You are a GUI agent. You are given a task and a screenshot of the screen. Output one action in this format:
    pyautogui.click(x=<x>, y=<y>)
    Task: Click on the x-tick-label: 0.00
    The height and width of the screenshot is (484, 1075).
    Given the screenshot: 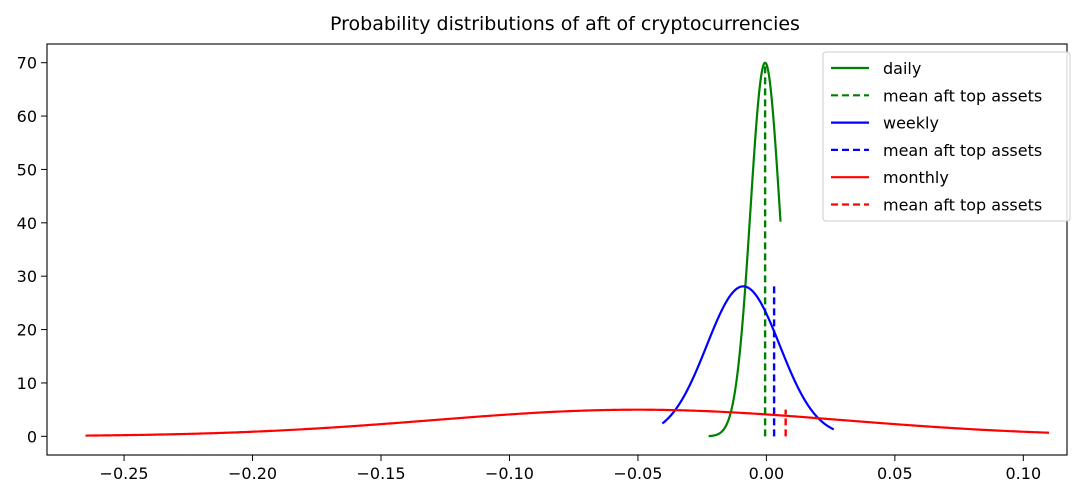 What is the action you would take?
    pyautogui.click(x=767, y=473)
    